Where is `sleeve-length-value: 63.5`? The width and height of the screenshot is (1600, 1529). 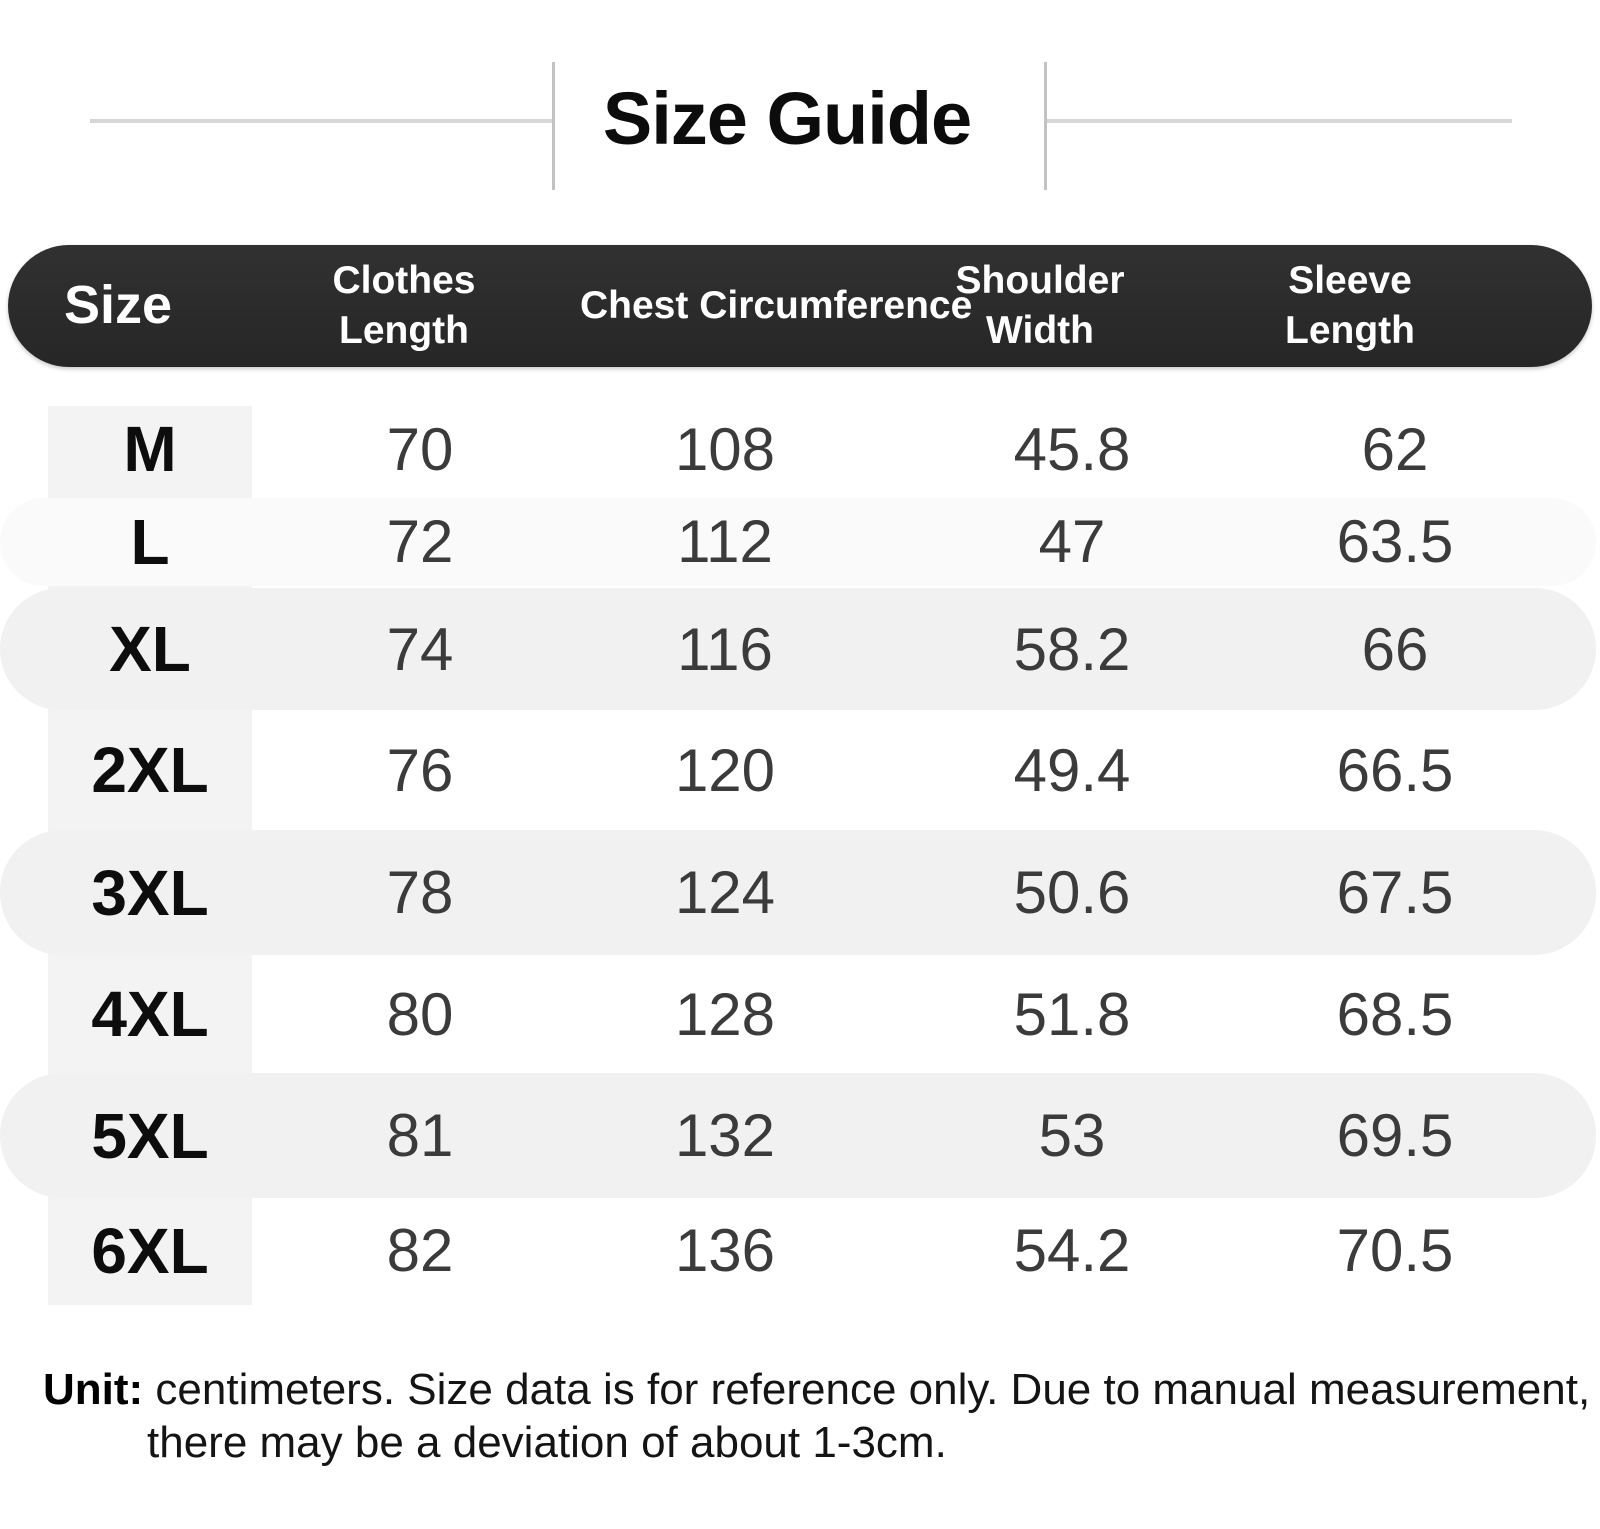
sleeve-length-value: 63.5 is located at coordinates (1395, 541).